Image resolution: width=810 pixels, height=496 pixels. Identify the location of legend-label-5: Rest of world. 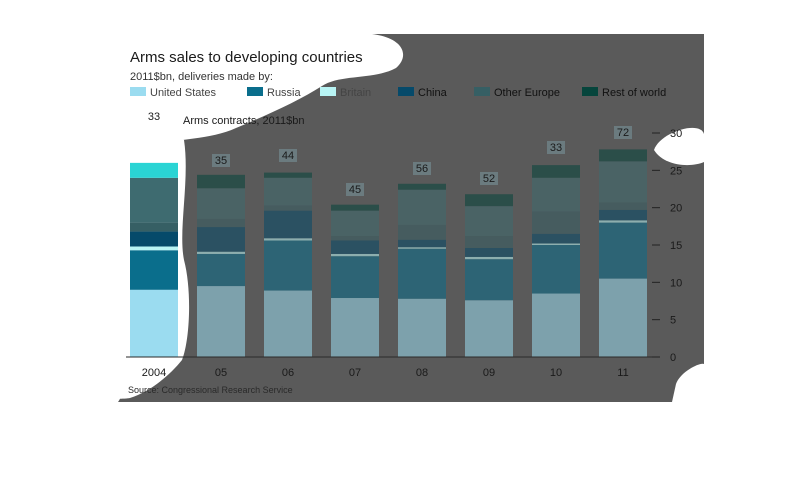
(634, 93).